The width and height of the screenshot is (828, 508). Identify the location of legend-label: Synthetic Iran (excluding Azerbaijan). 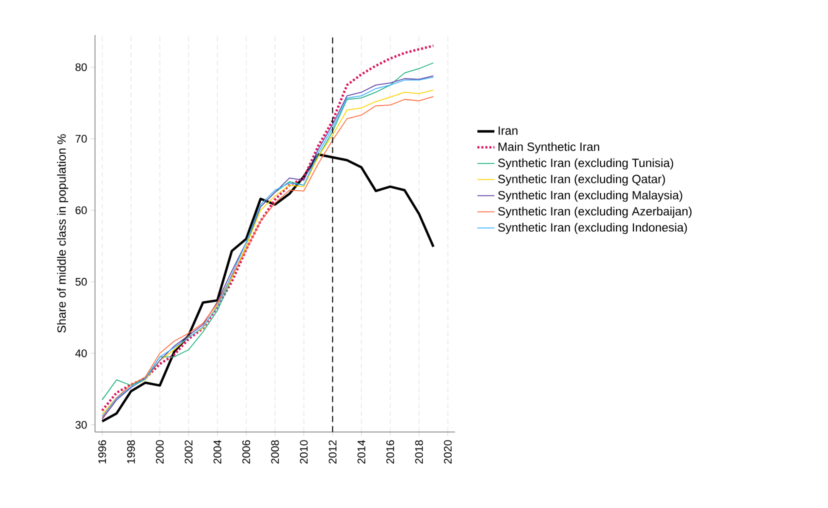
(595, 212).